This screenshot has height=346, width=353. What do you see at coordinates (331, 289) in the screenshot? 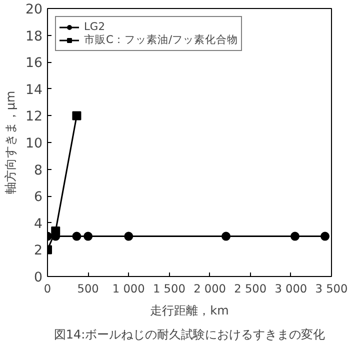
I see `x-tick-label: 3 500` at bounding box center [331, 289].